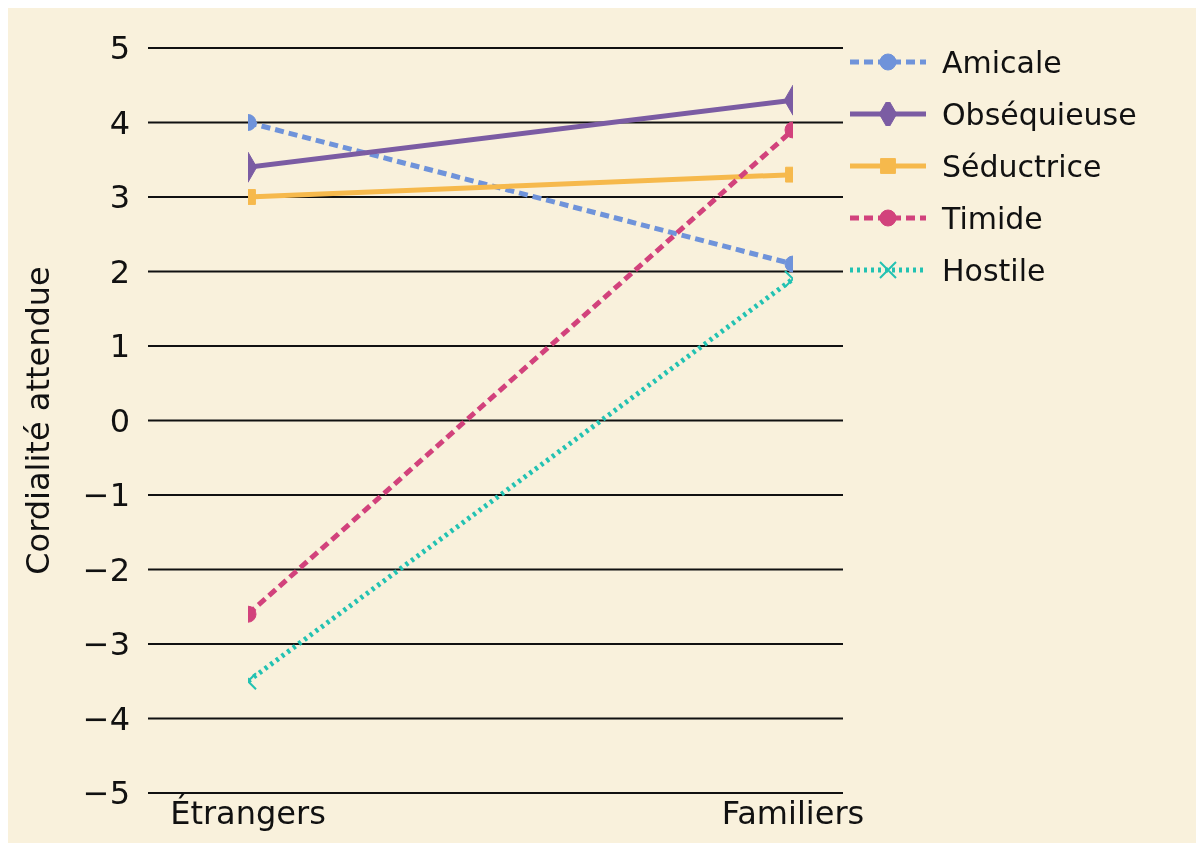 The height and width of the screenshot is (851, 1204). I want to click on y-tick-label: 2, so click(119, 271).